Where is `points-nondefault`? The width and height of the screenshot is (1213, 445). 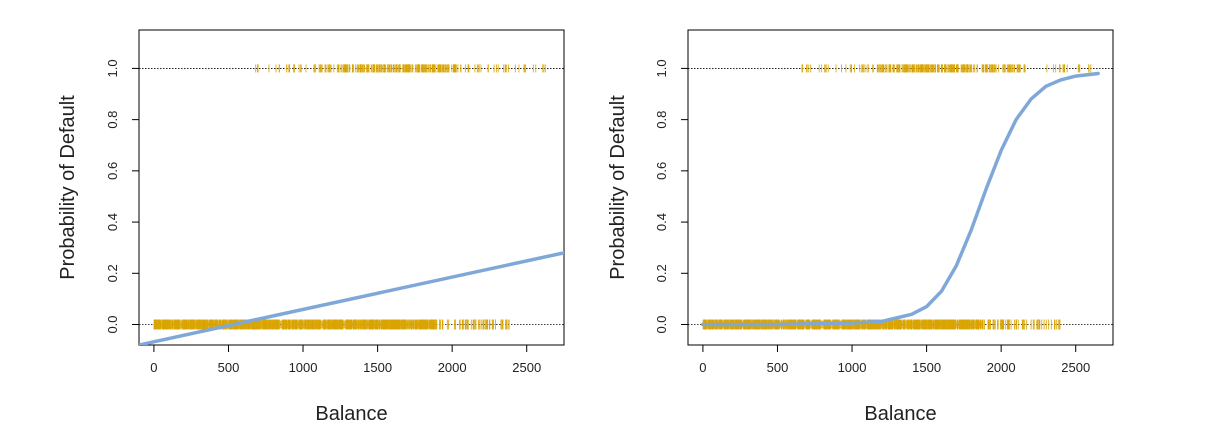 points-nondefault is located at coordinates (331, 324).